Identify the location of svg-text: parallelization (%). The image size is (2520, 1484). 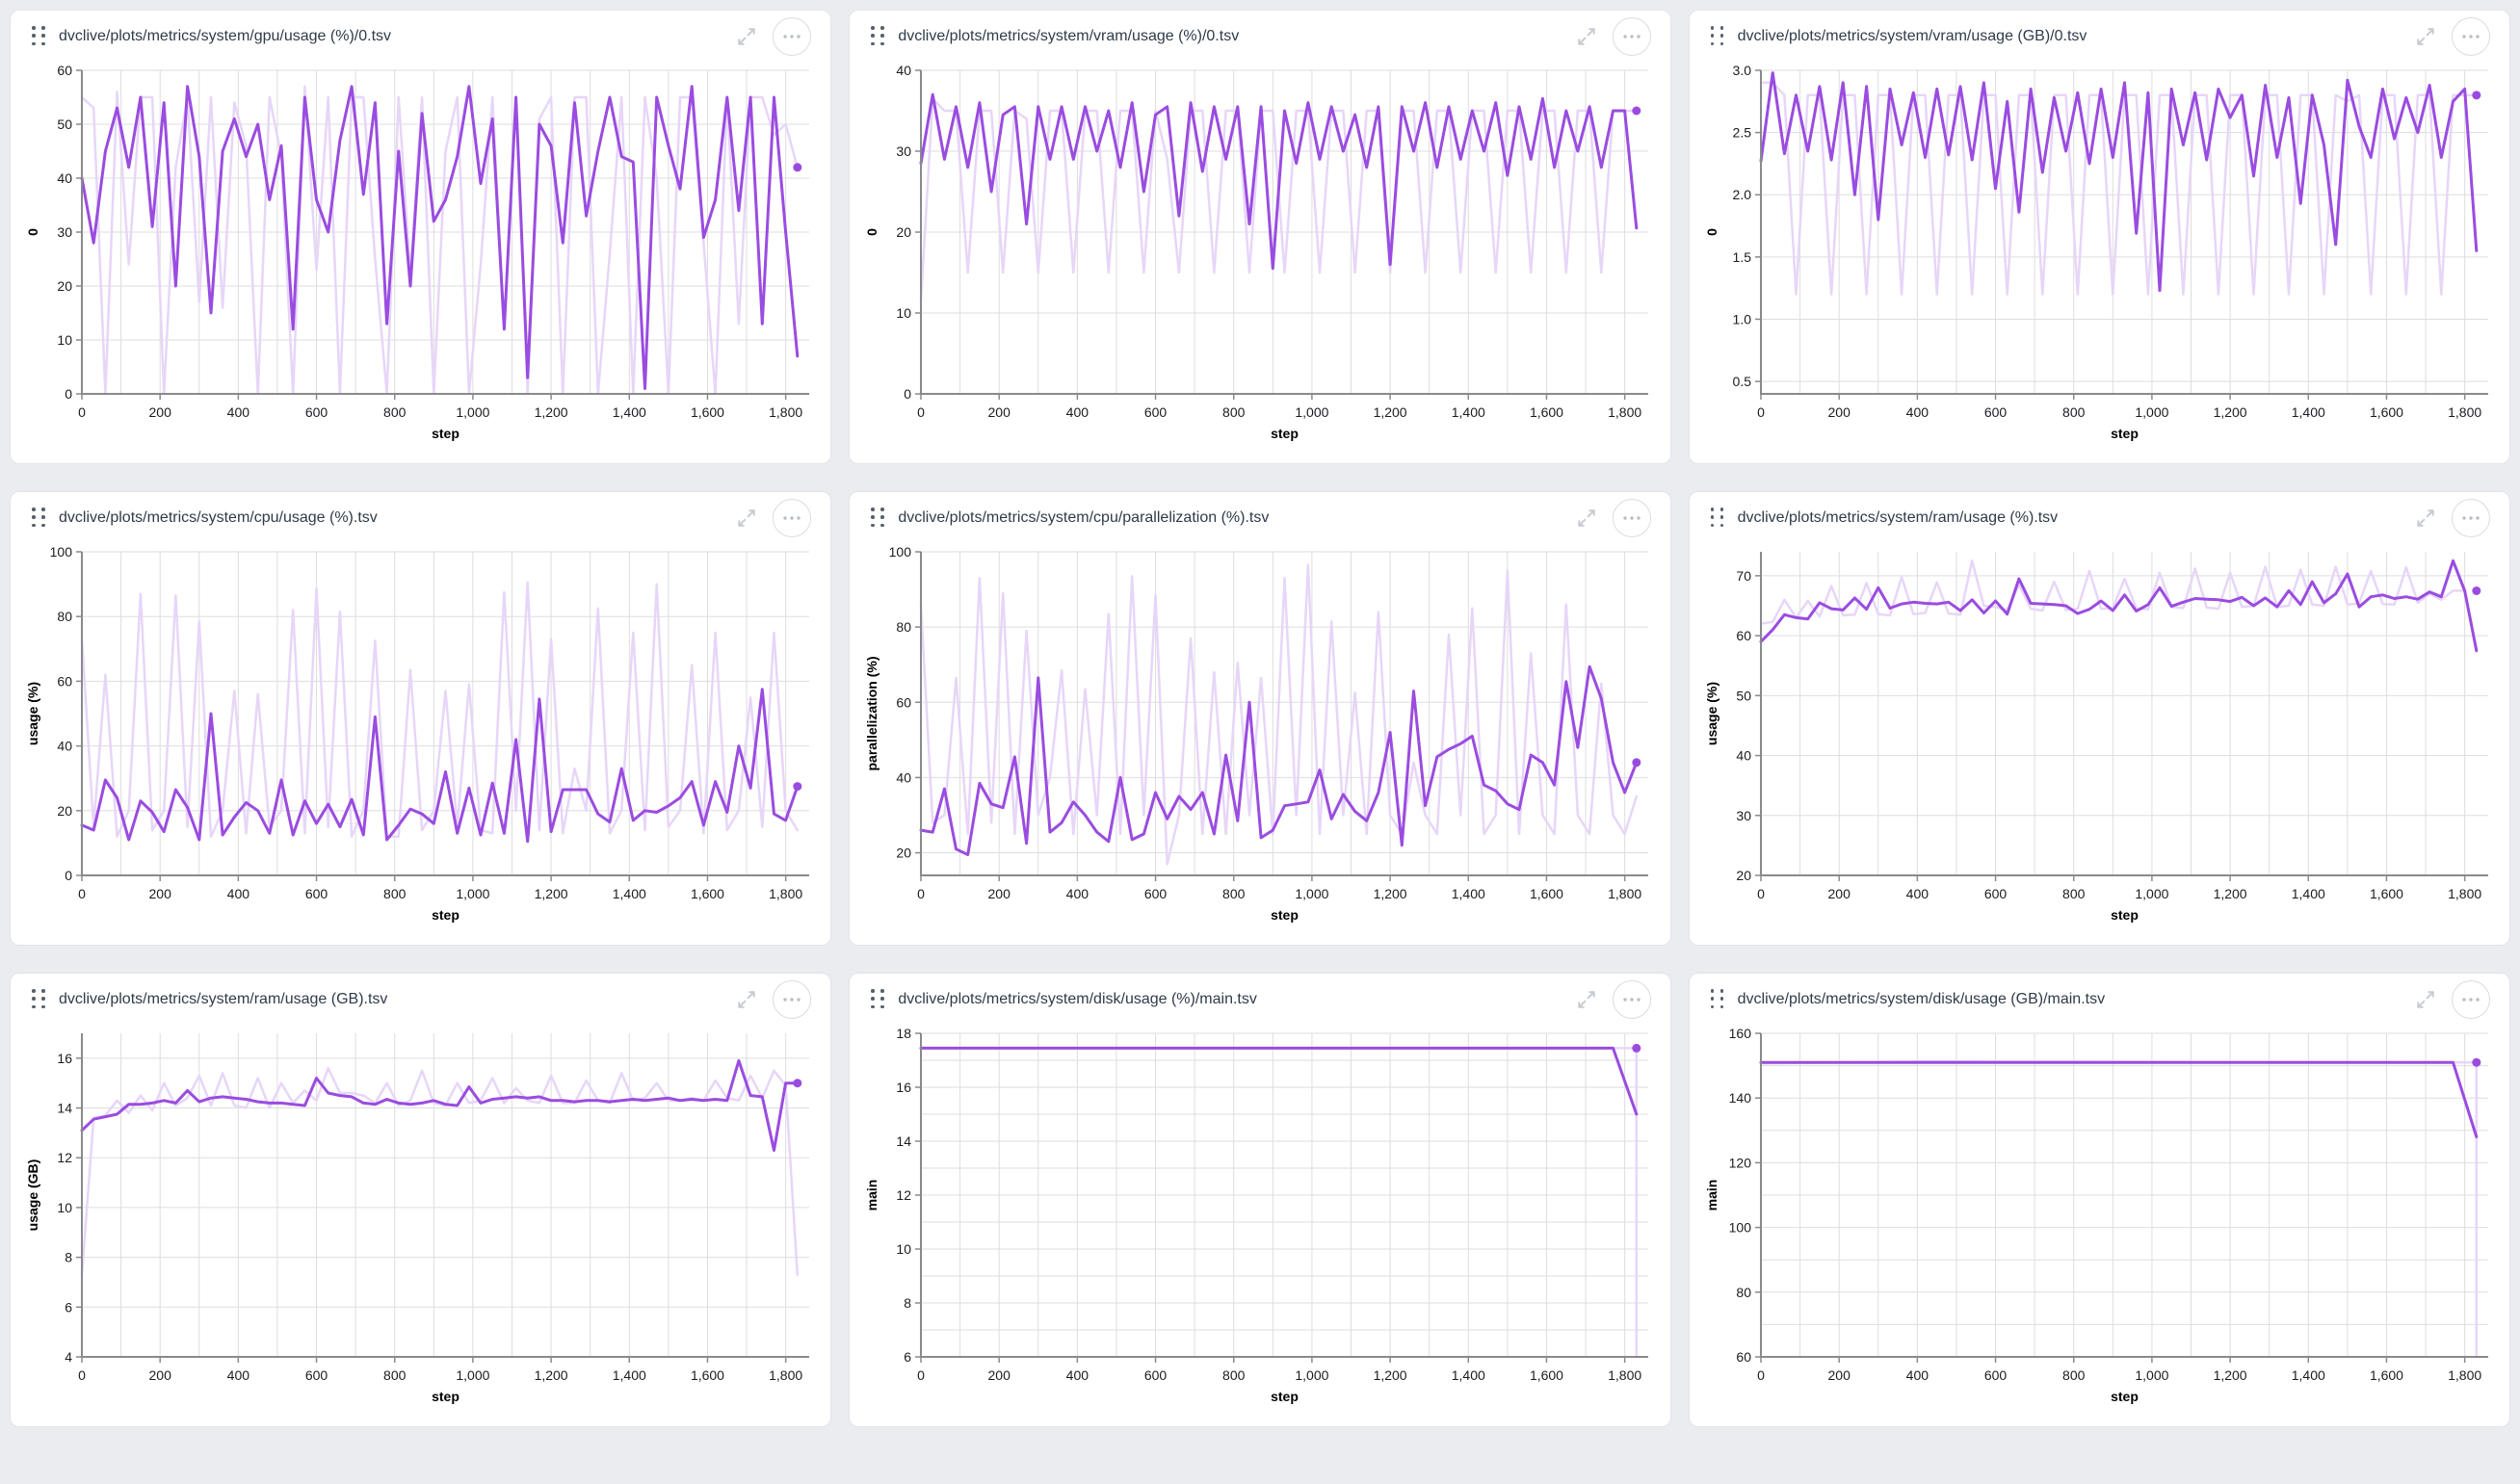
(871, 713).